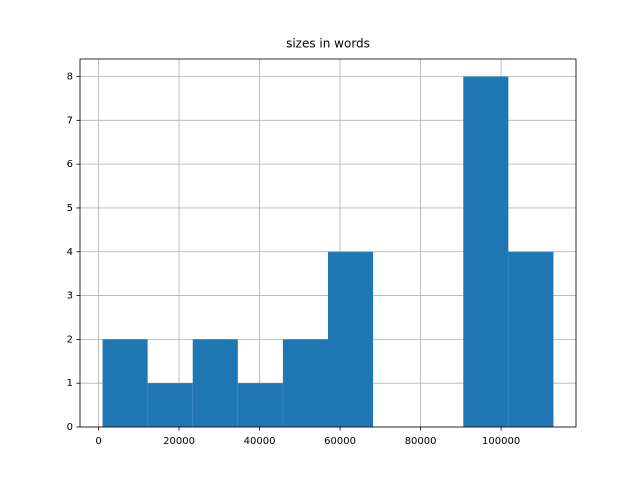 This screenshot has width=640, height=480. What do you see at coordinates (70, 427) in the screenshot?
I see `y-tick-label: 0` at bounding box center [70, 427].